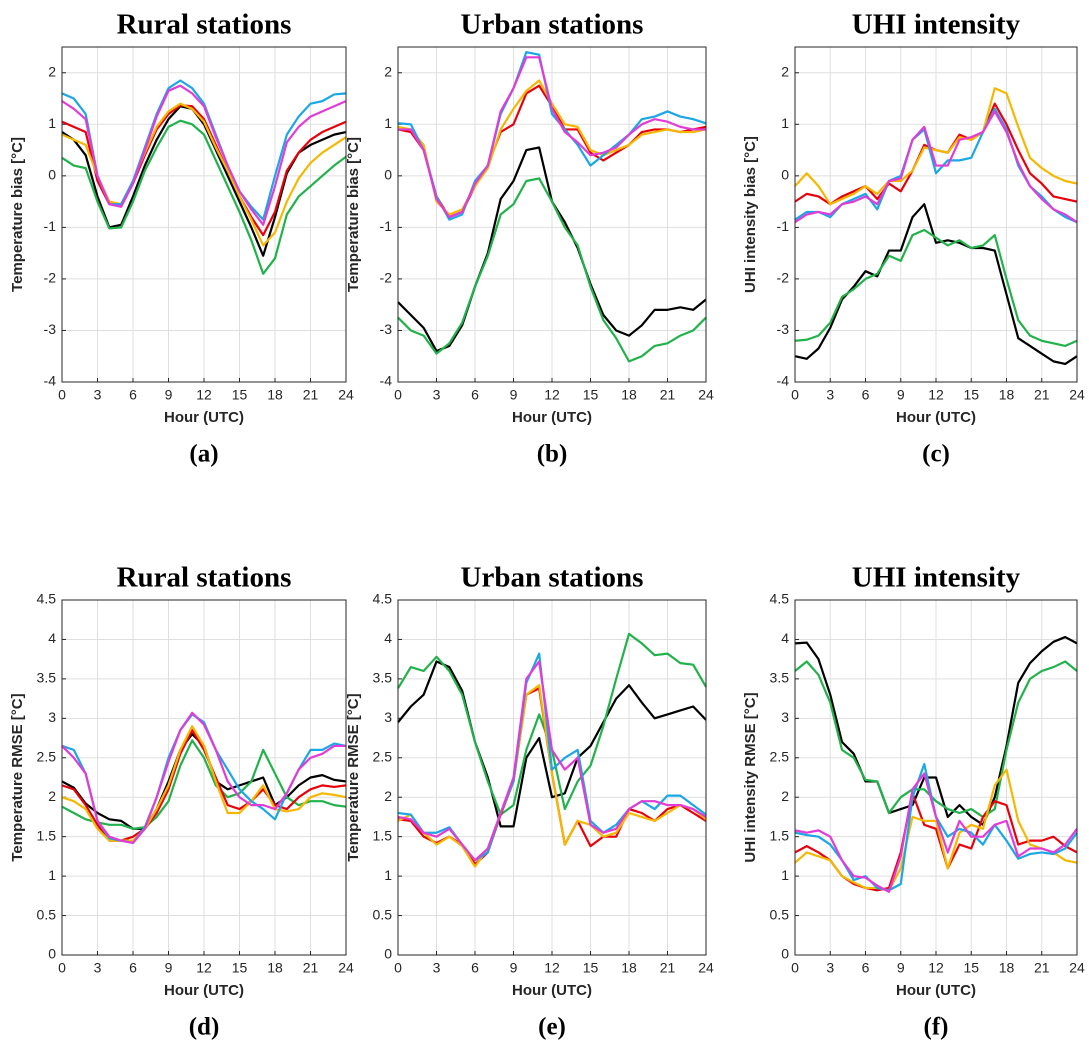  What do you see at coordinates (552, 578) in the screenshot?
I see `chart-title: Urban stations` at bounding box center [552, 578].